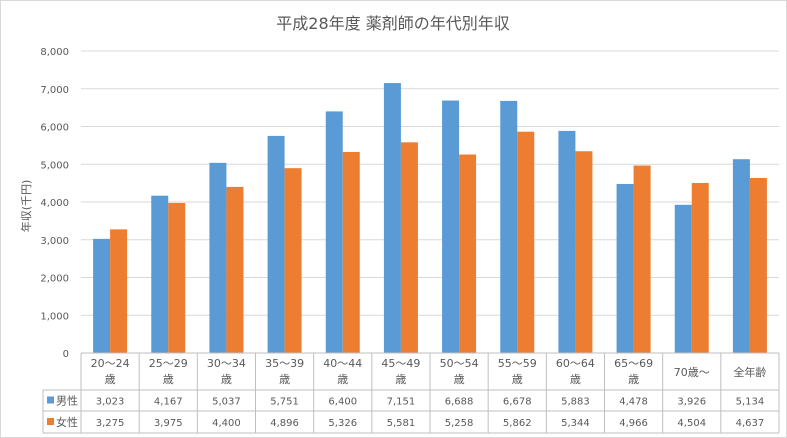 The width and height of the screenshot is (787, 438). I want to click on x-tick-label: 20～24, so click(110, 363).